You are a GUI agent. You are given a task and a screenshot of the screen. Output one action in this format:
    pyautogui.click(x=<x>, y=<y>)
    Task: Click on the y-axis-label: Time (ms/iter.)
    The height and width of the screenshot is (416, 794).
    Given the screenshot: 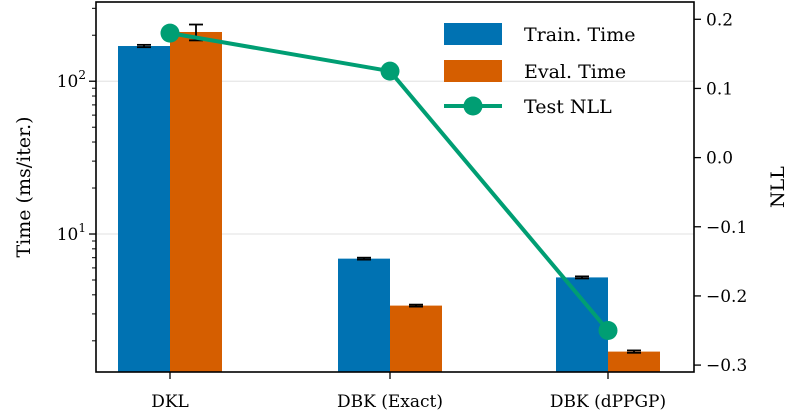 What is the action you would take?
    pyautogui.click(x=24, y=186)
    